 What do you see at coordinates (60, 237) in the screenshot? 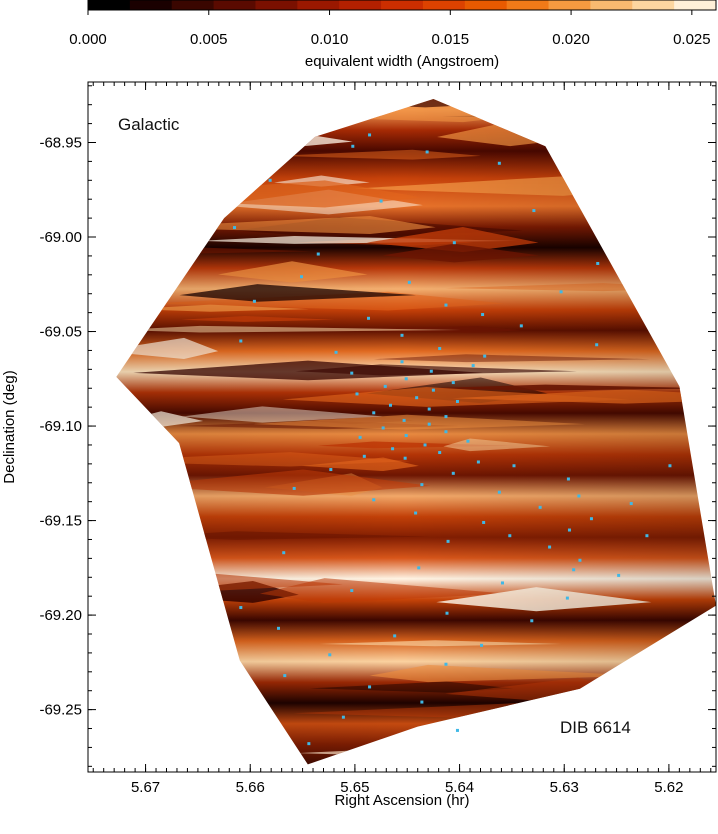
I see `y-tick-label: -69.00` at bounding box center [60, 237].